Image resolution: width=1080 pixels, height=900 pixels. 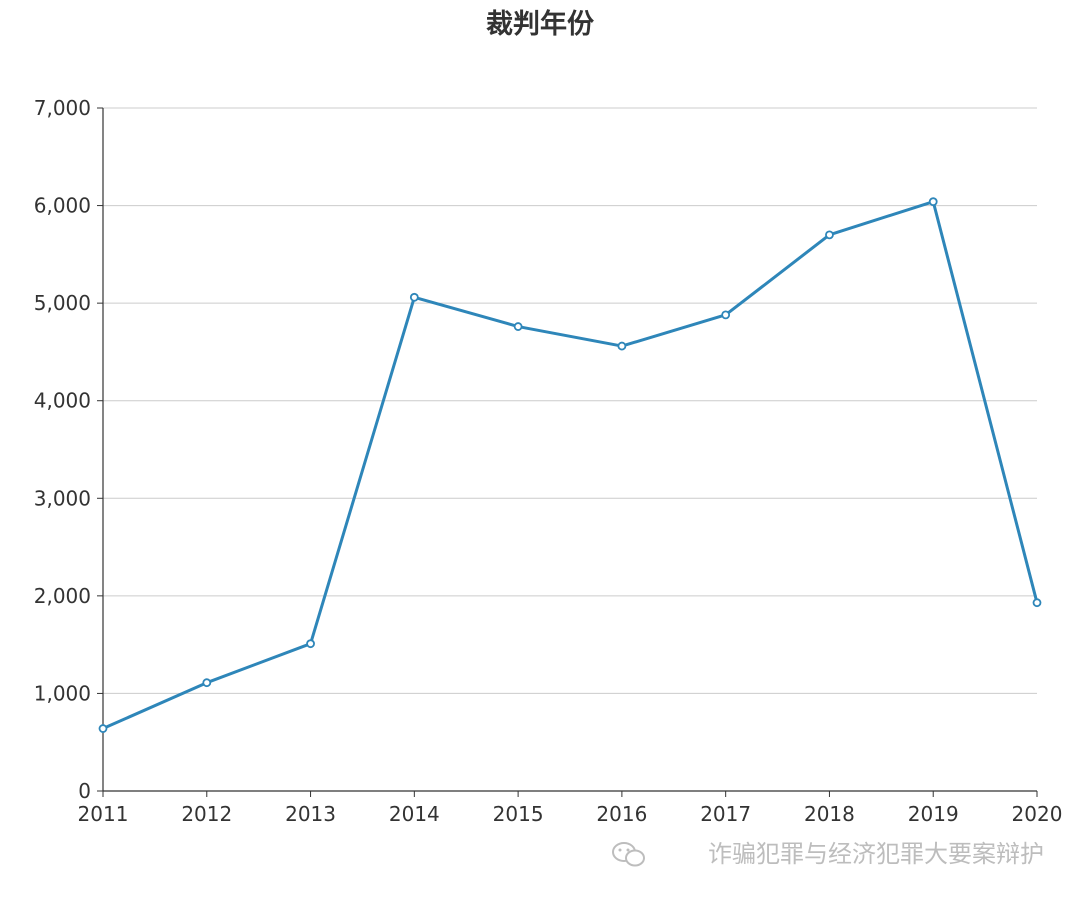 What do you see at coordinates (540, 24) in the screenshot?
I see `chart-title: 裁判年份` at bounding box center [540, 24].